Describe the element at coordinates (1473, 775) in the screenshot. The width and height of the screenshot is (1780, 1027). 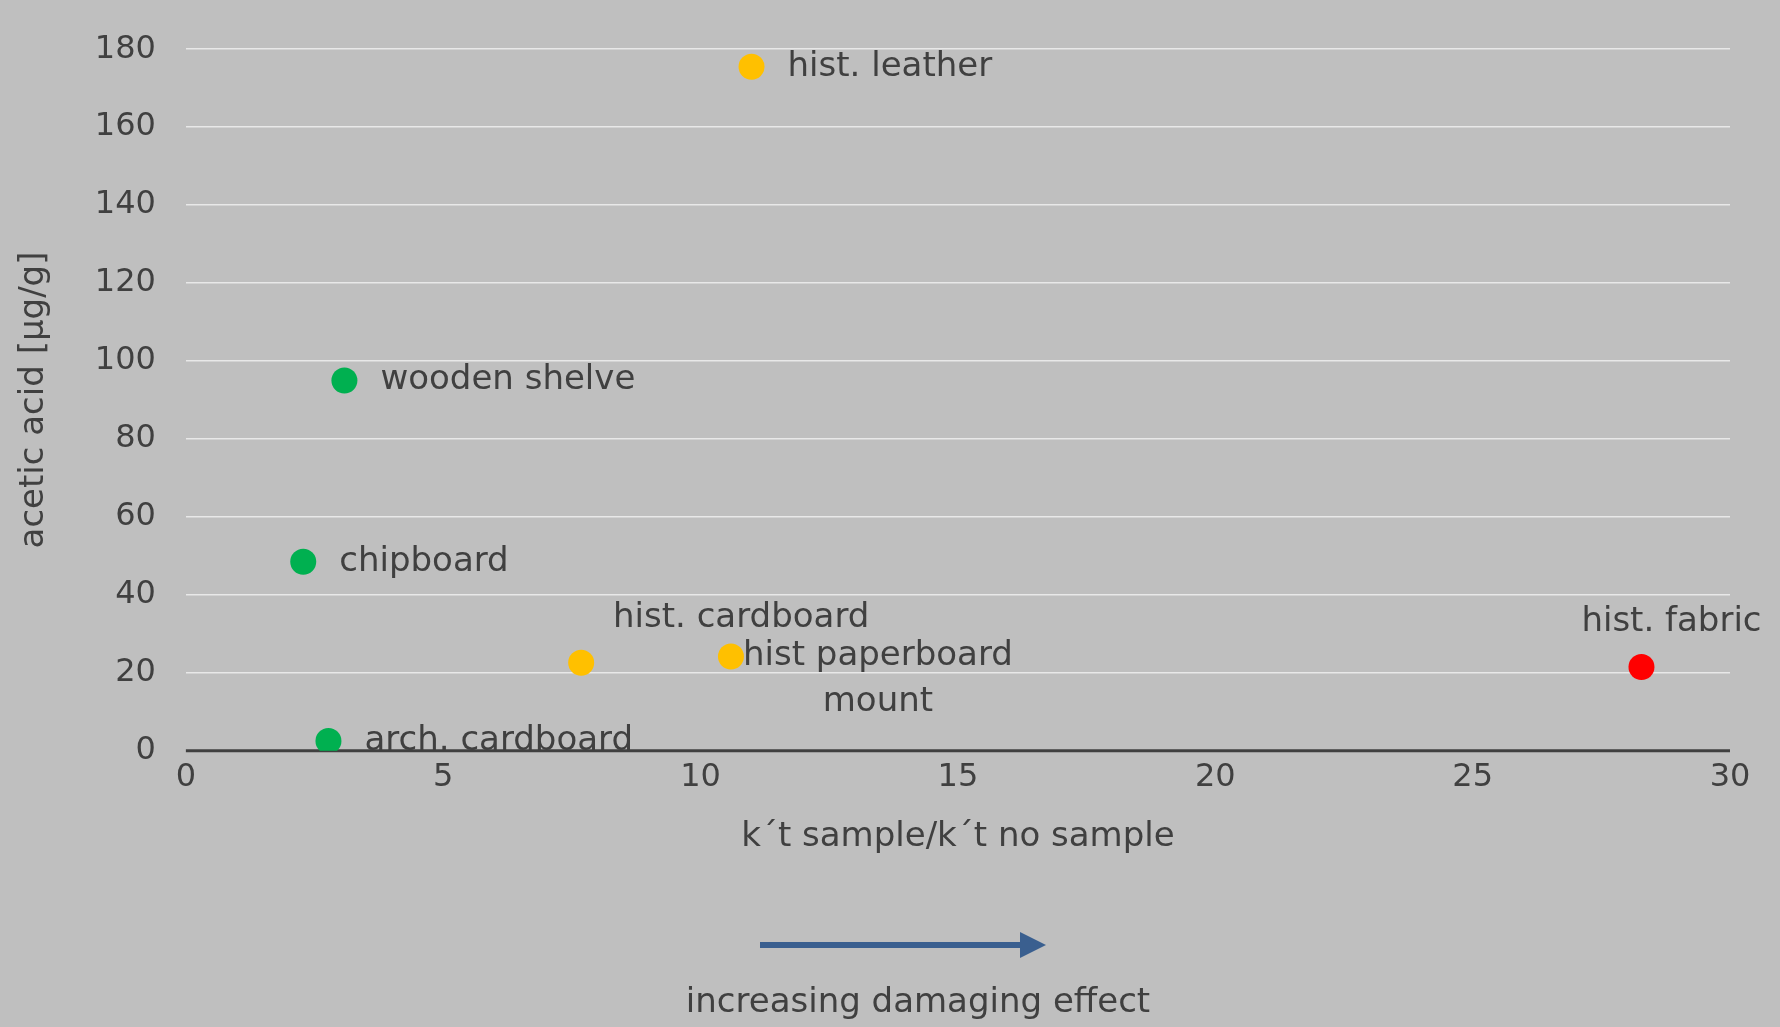
I see `x-tick-label: 25` at that location.